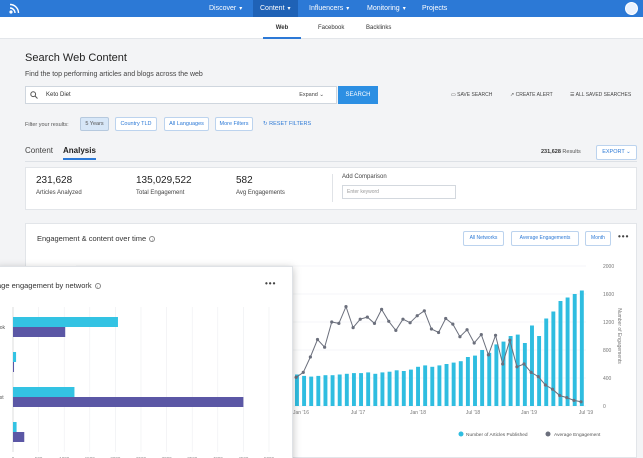 This screenshot has width=643, height=458. What do you see at coordinates (358, 95) in the screenshot?
I see `search-button: SEARCH` at bounding box center [358, 95].